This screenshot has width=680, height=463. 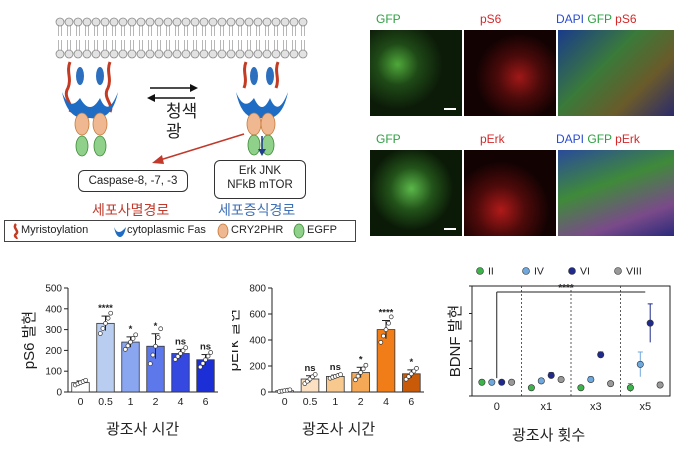 What do you see at coordinates (182, 121) in the screenshot?
I see `blue-light-label: 청색 광` at bounding box center [182, 121].